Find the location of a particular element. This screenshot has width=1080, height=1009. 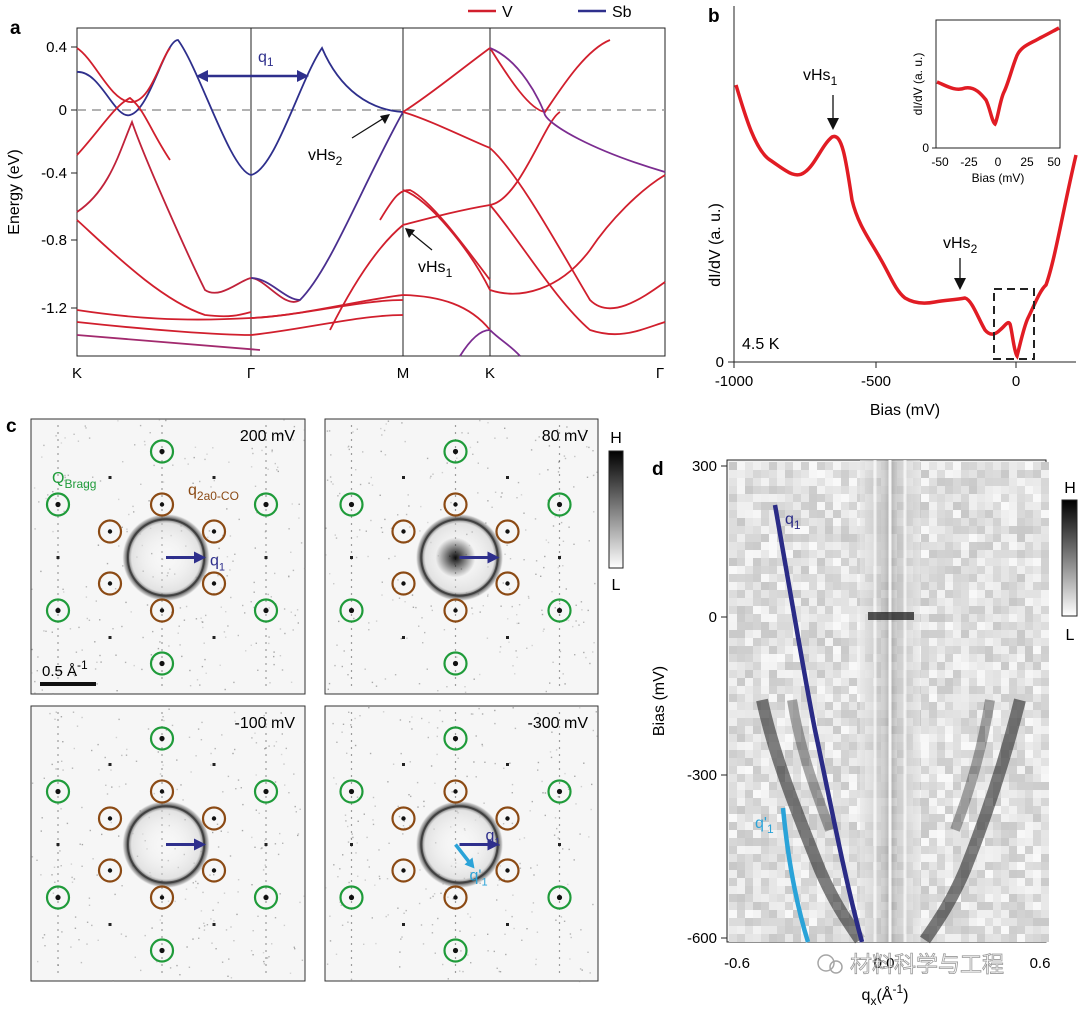

fft-q1-label: q1 is located at coordinates (217, 563).